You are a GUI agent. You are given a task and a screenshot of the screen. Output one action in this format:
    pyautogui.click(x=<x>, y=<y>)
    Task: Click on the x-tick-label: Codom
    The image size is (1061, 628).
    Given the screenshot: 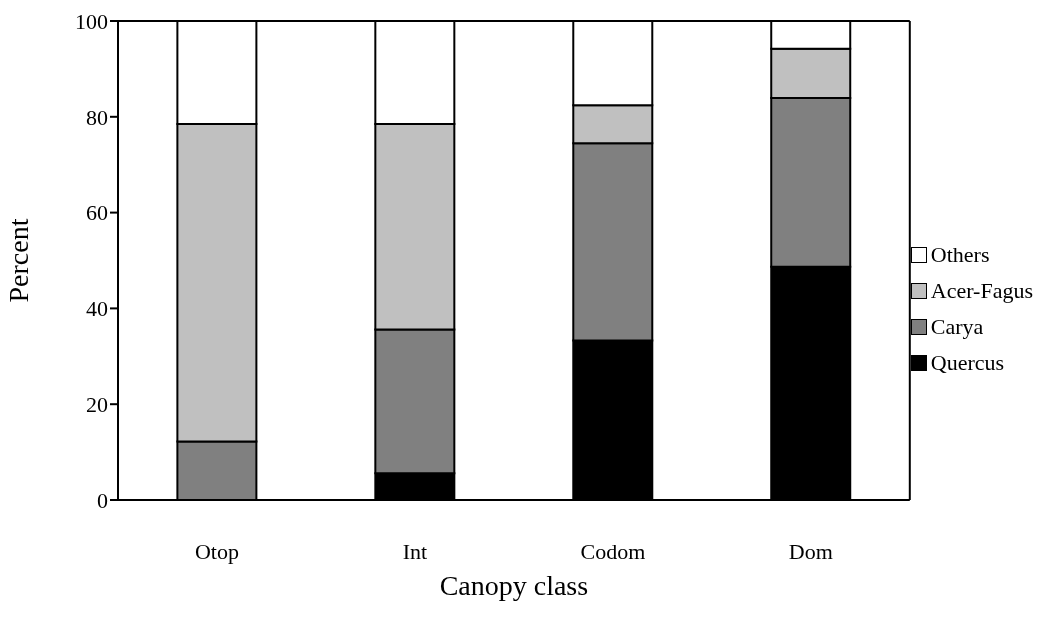 What is the action you would take?
    pyautogui.click(x=613, y=551)
    